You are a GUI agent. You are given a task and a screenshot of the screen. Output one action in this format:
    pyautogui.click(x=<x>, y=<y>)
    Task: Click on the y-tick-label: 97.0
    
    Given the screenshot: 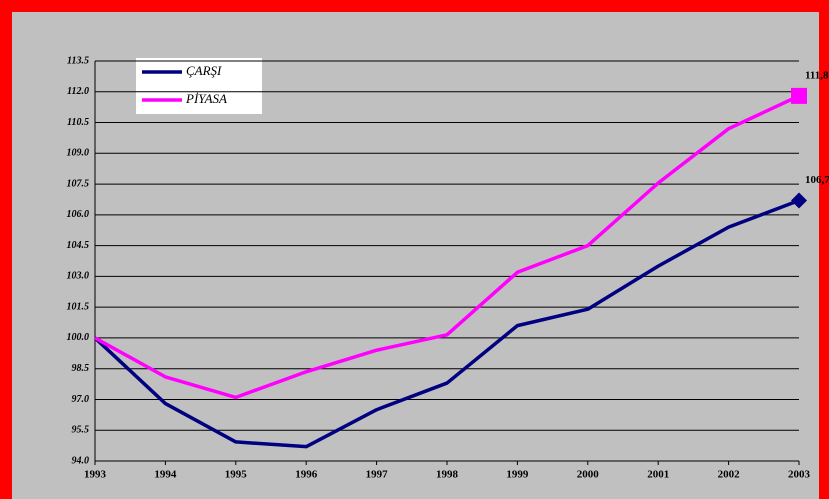 What is the action you would take?
    pyautogui.click(x=81, y=399)
    